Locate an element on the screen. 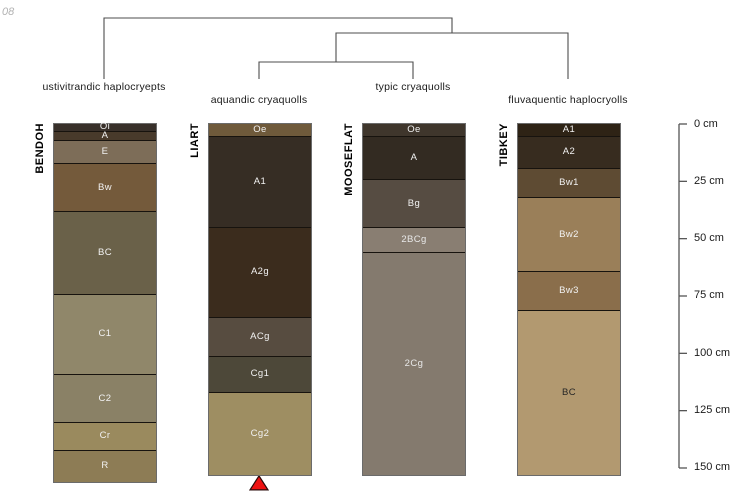  horizon-label: 2BCg is located at coordinates (414, 240).